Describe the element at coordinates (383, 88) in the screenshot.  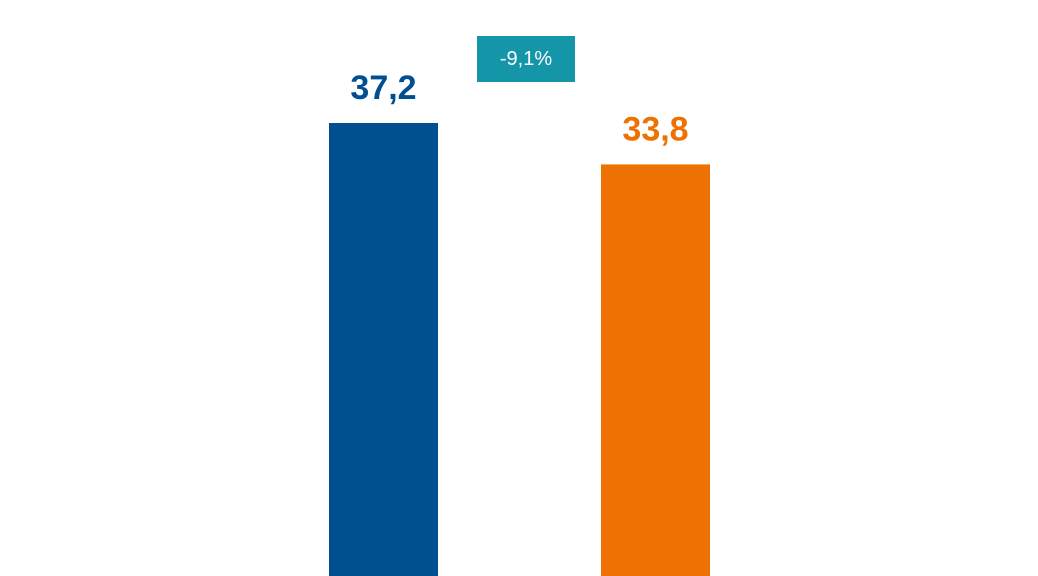
I see `bar-value-label-1: 37,2` at that location.